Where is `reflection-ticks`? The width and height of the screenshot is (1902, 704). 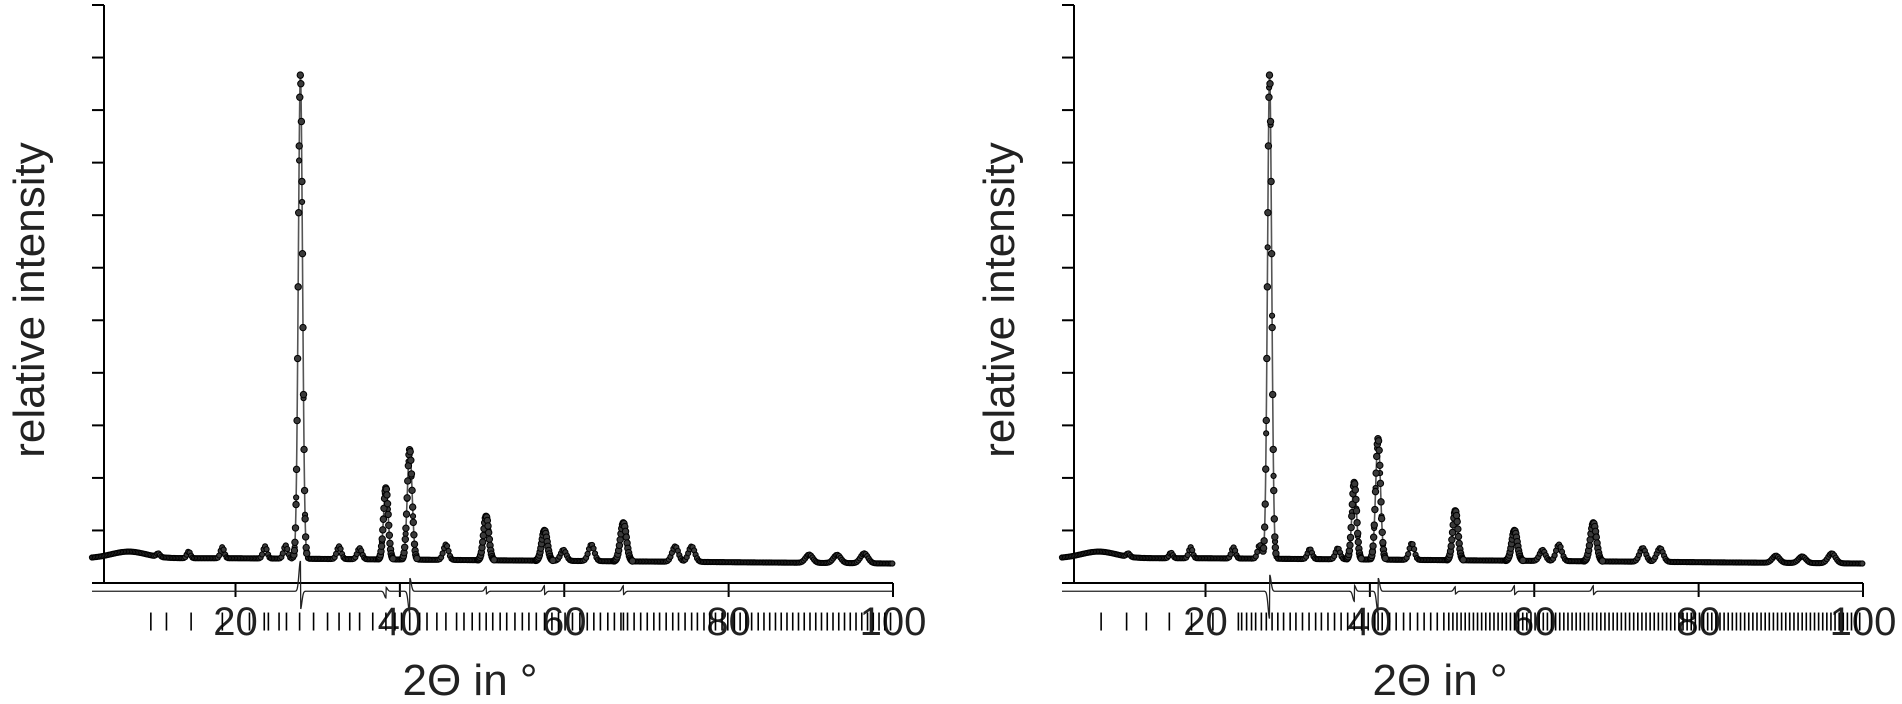
reflection-ticks is located at coordinates (1480, 621).